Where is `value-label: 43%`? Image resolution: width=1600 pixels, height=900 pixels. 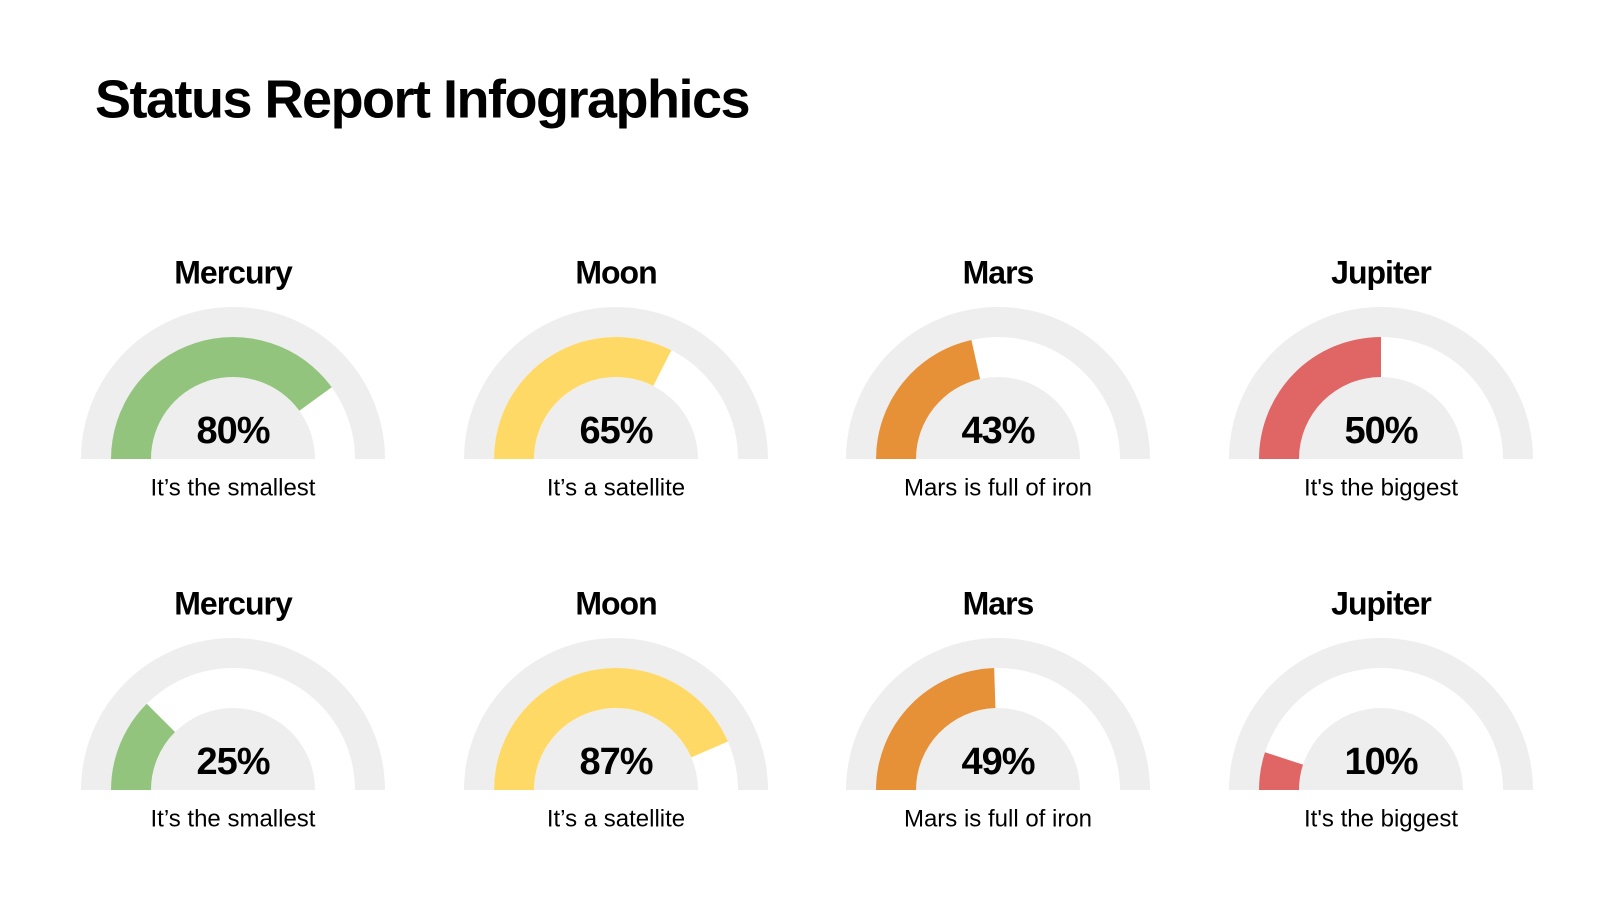
value-label: 43% is located at coordinates (997, 431).